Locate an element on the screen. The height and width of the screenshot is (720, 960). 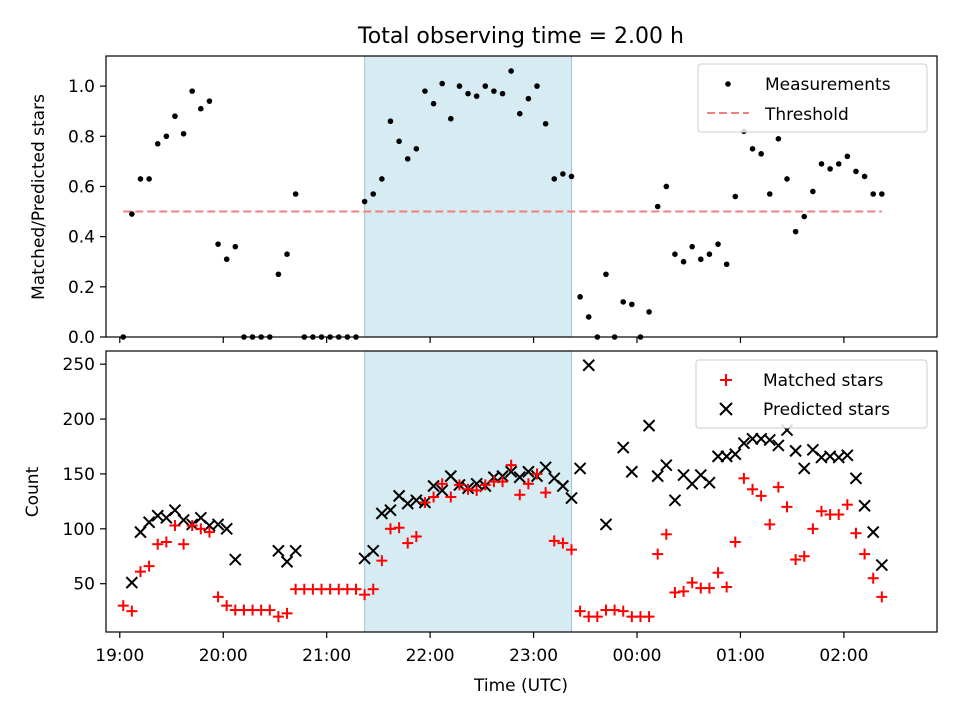
observing-window-highlight is located at coordinates (468, 196).